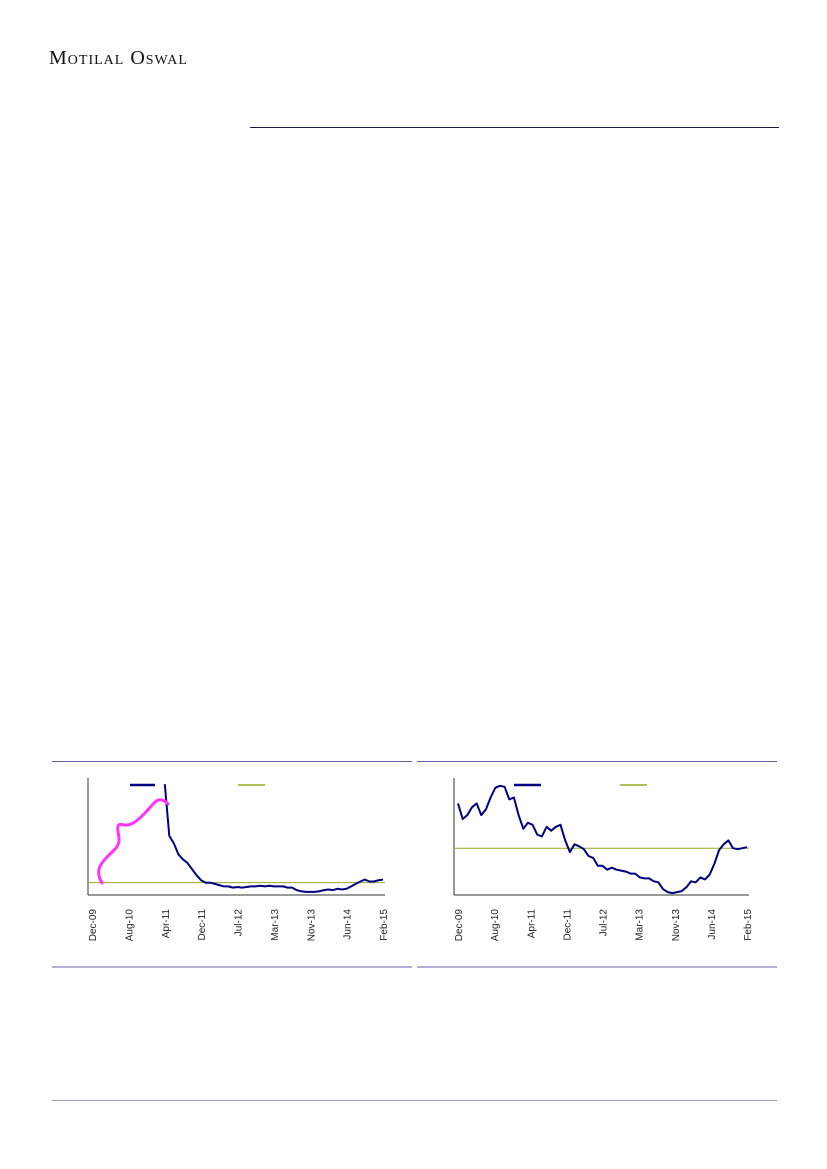 The height and width of the screenshot is (1169, 827). What do you see at coordinates (712, 924) in the screenshot?
I see `right-x-tick-label: Jun-14` at bounding box center [712, 924].